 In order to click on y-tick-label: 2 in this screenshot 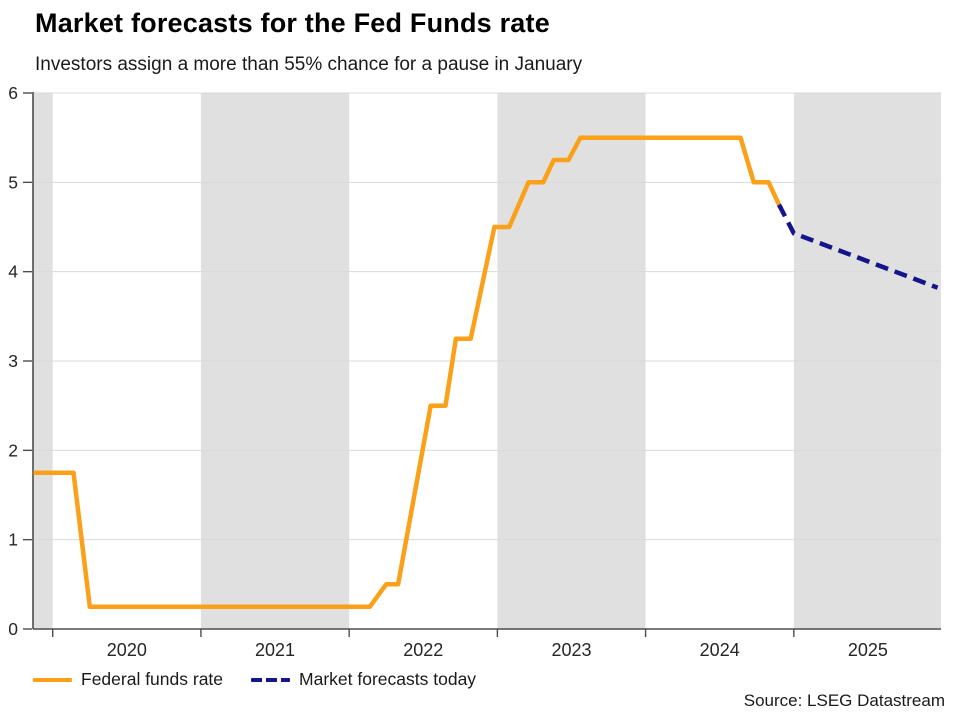, I will do `click(13, 450)`.